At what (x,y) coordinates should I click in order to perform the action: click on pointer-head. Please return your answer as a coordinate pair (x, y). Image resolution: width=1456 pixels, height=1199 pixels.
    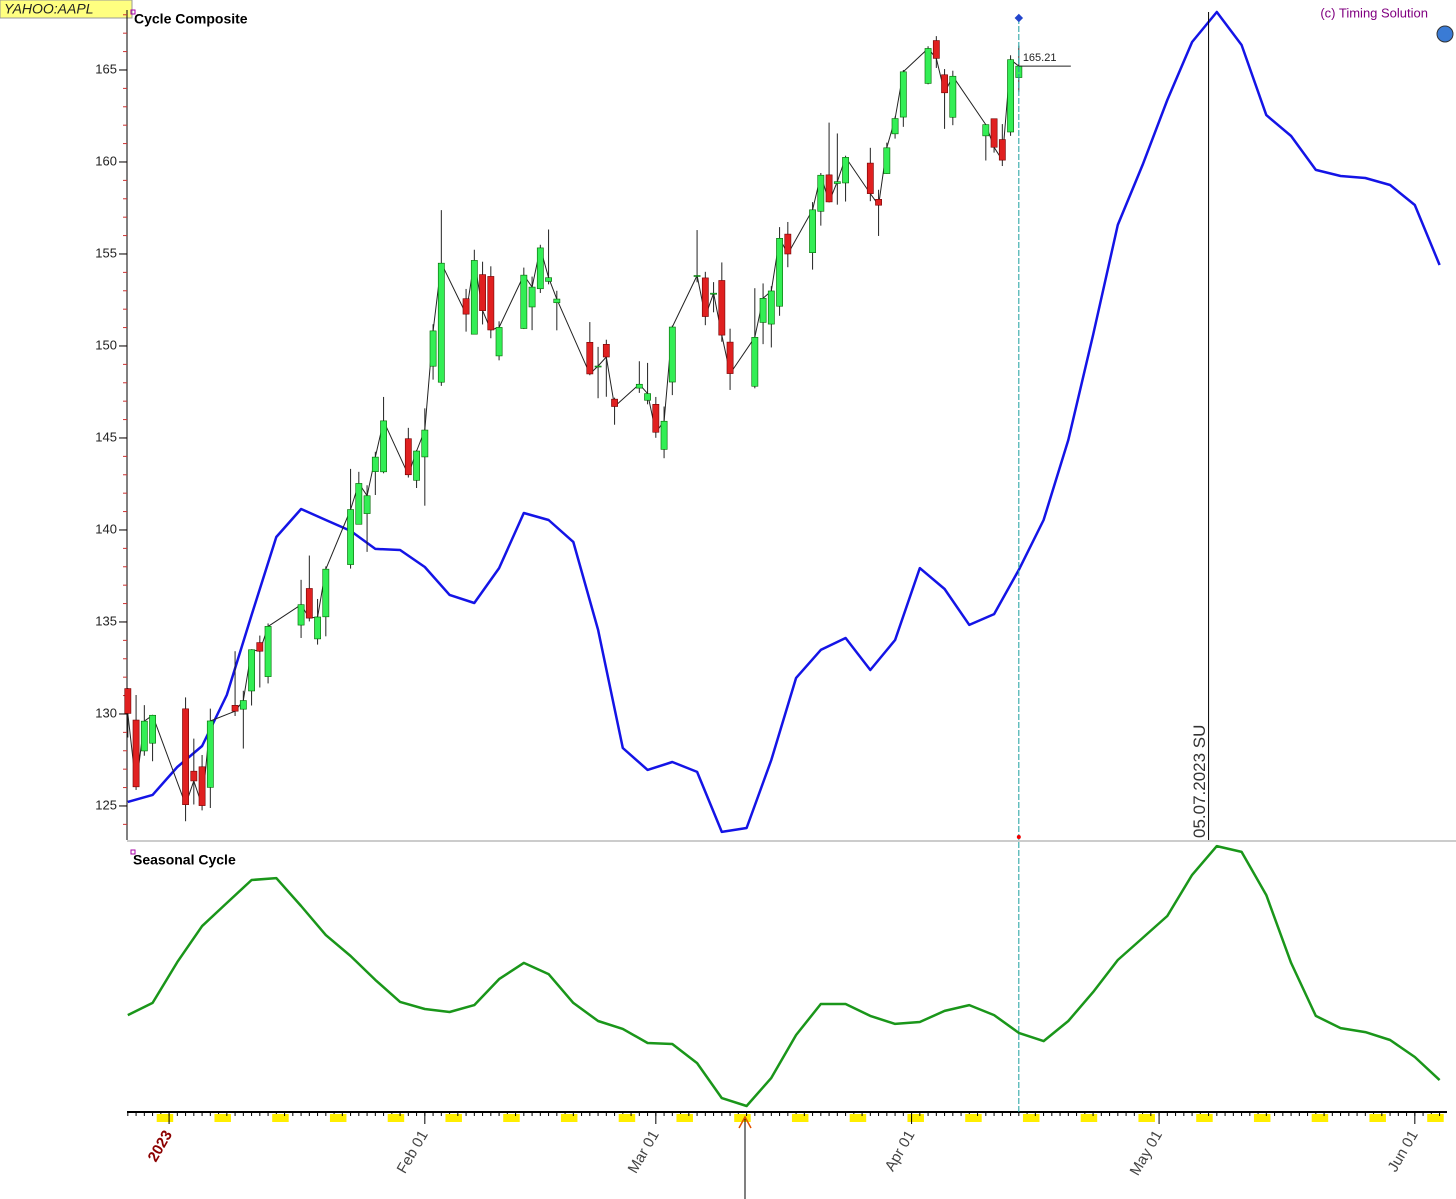
    Looking at the image, I should click on (745, 1122).